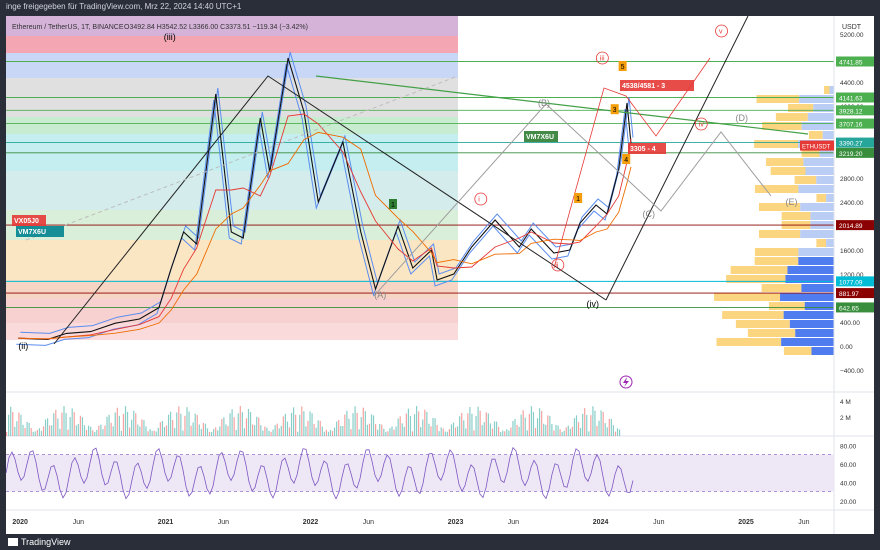 The image size is (880, 550). I want to click on rsi-tick-label: 80.00, so click(848, 446).